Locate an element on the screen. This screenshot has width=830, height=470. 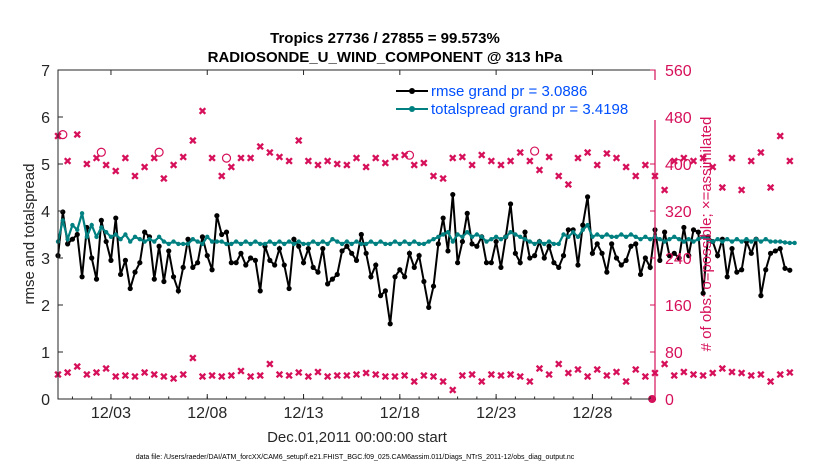
series-line-totalspread is located at coordinates (425, 229).